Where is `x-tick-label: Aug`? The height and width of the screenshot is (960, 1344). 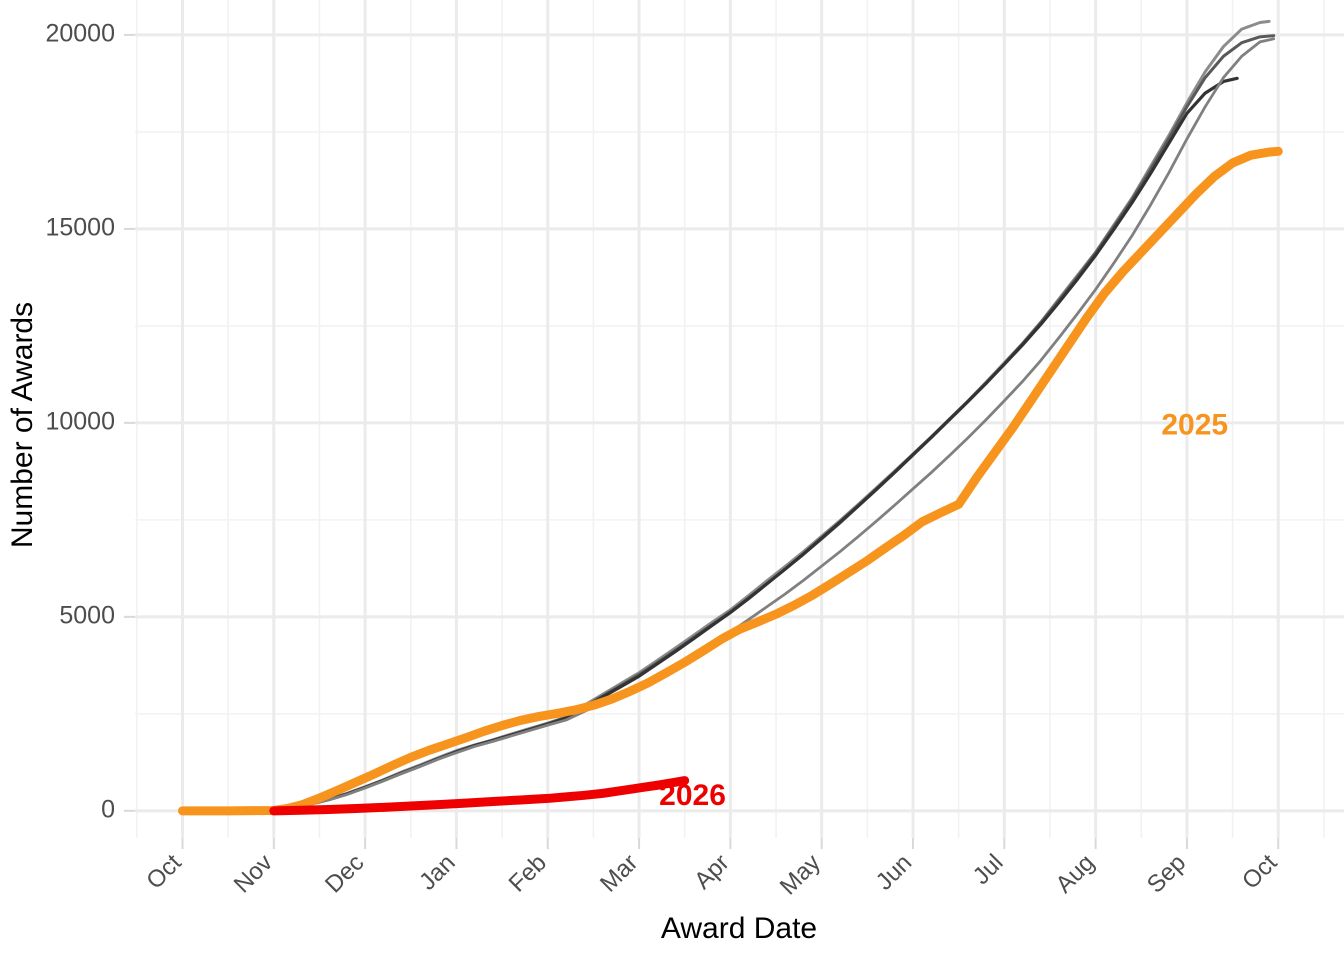
x-tick-label: Aug is located at coordinates (1075, 873).